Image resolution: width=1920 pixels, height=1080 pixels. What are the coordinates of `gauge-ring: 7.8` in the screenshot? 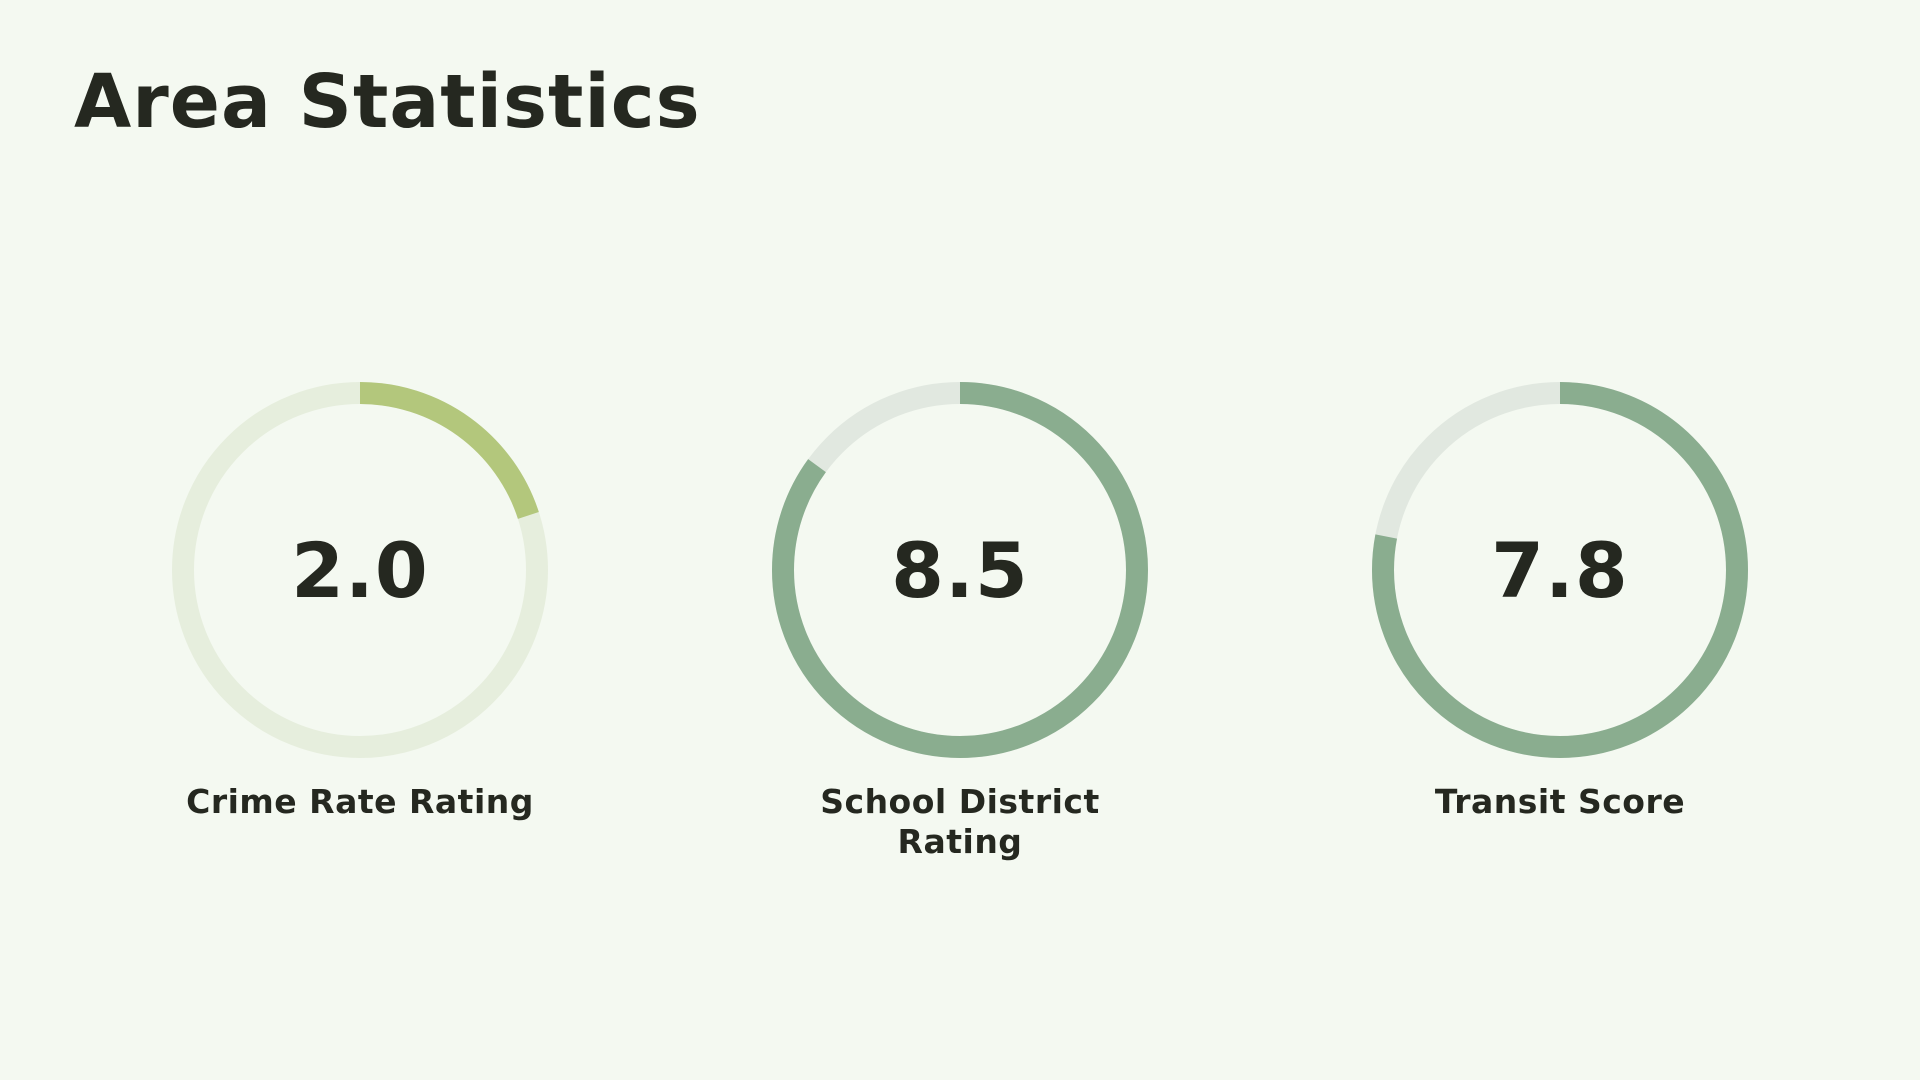 It's located at (1560, 570).